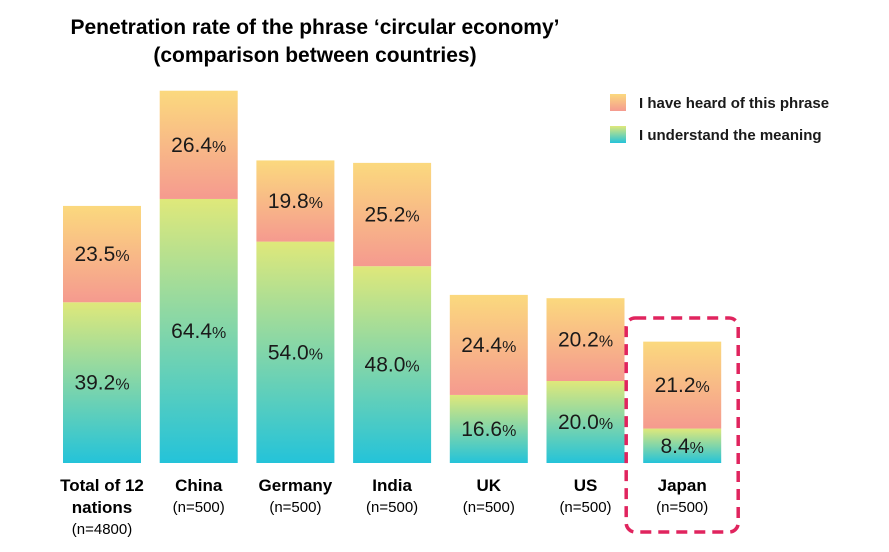 The height and width of the screenshot is (552, 889). I want to click on value-label-heard-3: 25.2%, so click(392, 215).